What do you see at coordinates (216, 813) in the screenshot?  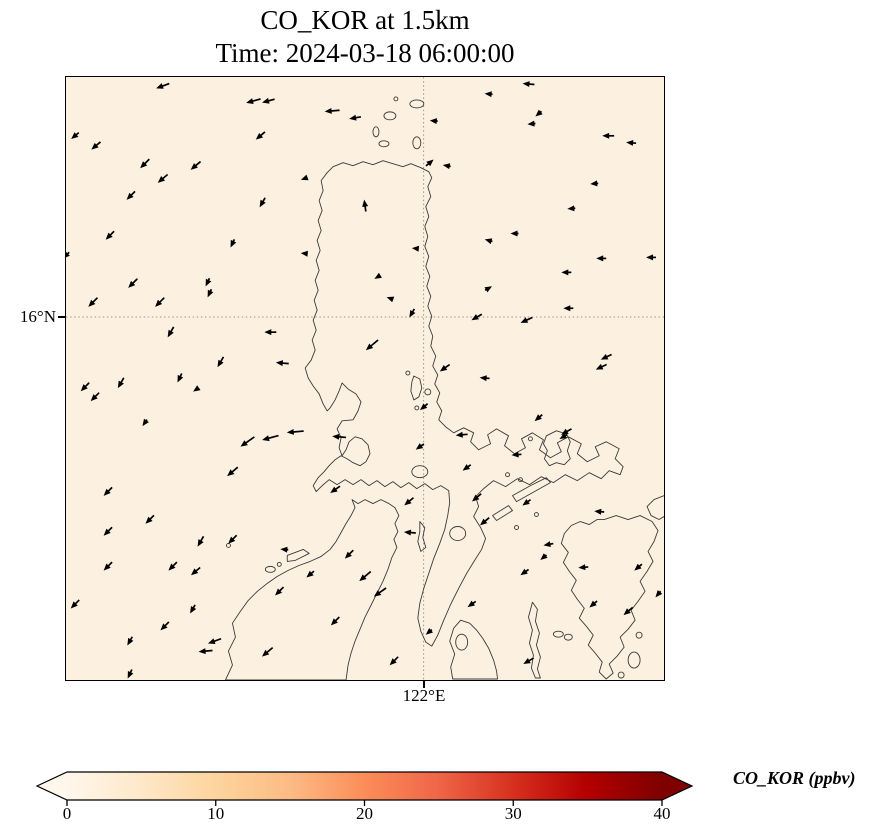 I see `colorbar-tick-10: 10` at bounding box center [216, 813].